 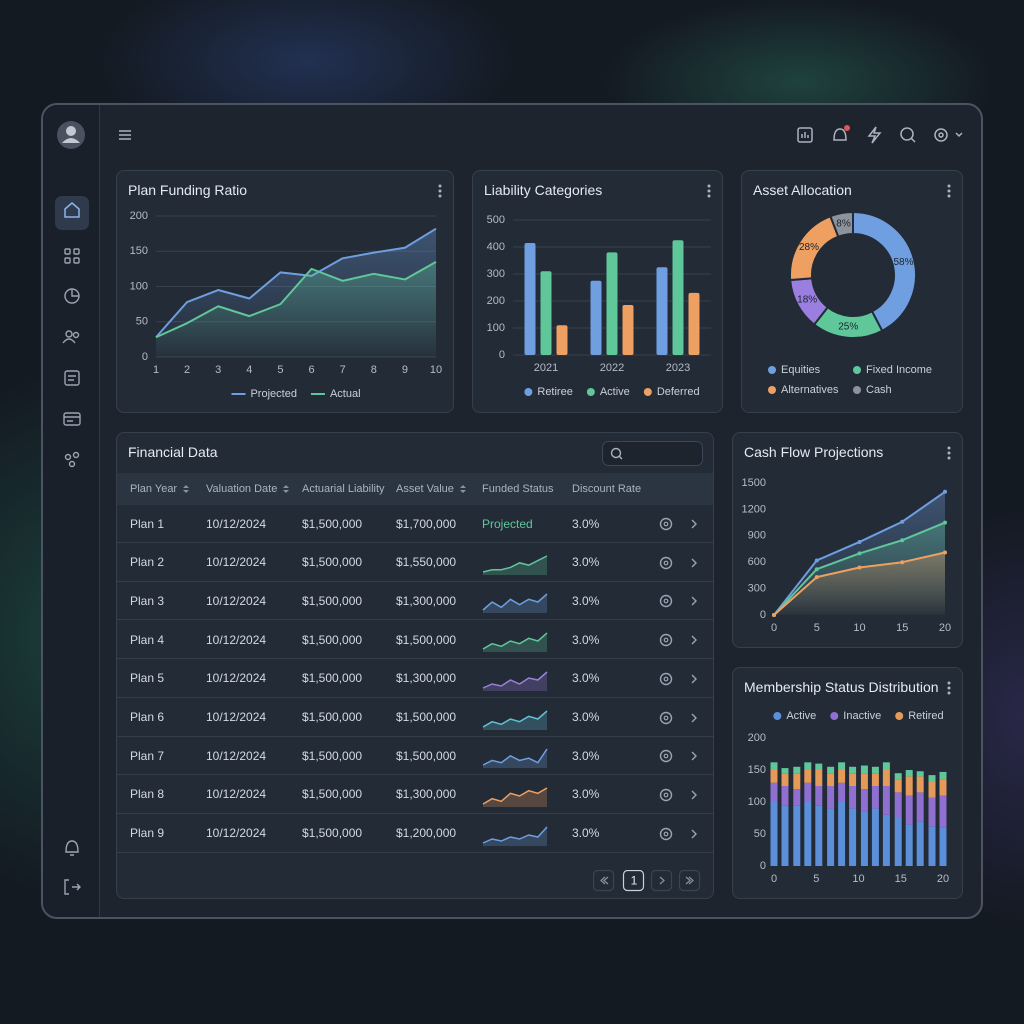 I want to click on column-header: Discount Rate, so click(x=607, y=489).